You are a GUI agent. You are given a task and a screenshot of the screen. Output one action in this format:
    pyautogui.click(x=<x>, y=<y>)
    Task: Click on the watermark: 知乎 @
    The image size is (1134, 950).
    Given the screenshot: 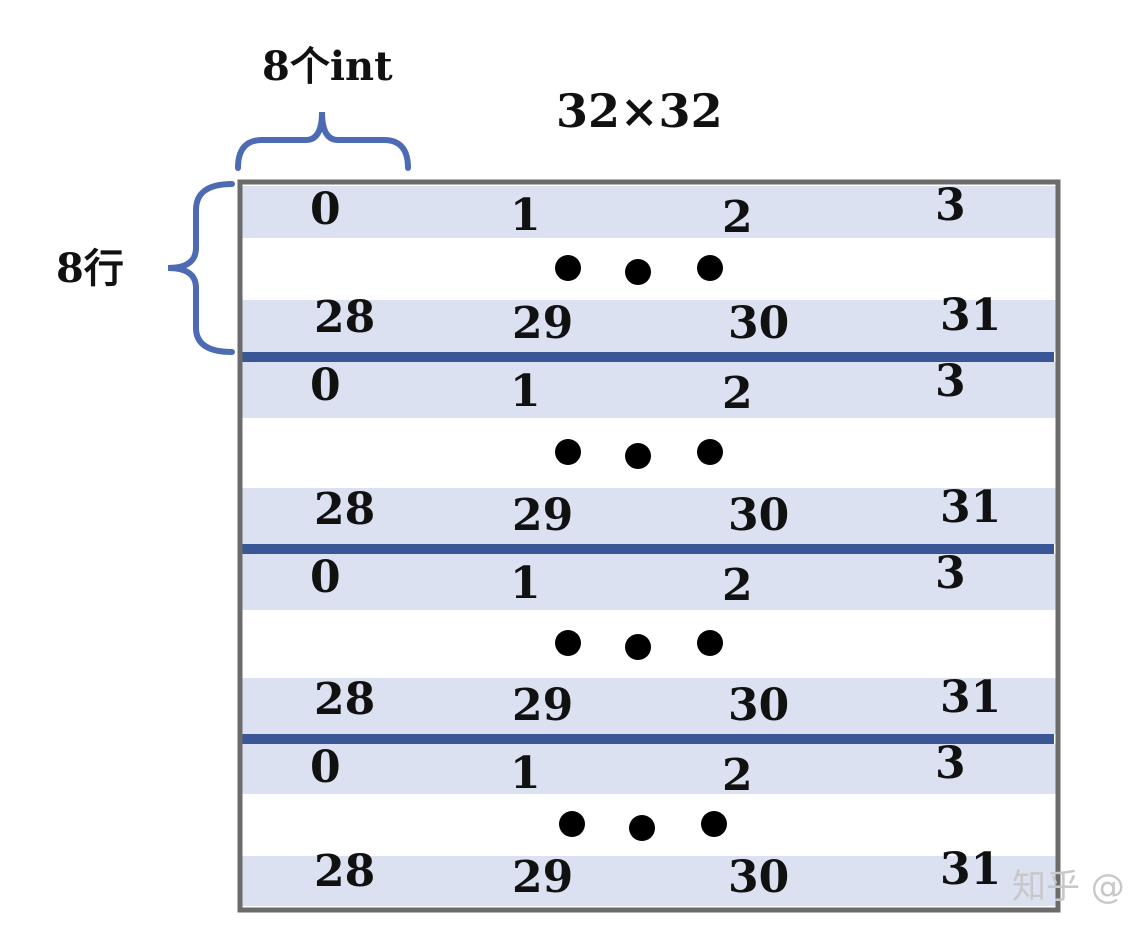 What is the action you would take?
    pyautogui.click(x=1068, y=887)
    